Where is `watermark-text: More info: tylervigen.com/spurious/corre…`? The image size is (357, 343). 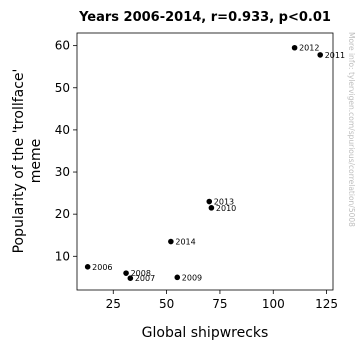
watermark-text: More info: tylervigen.com/spurious/corre… is located at coordinates (351, 129).